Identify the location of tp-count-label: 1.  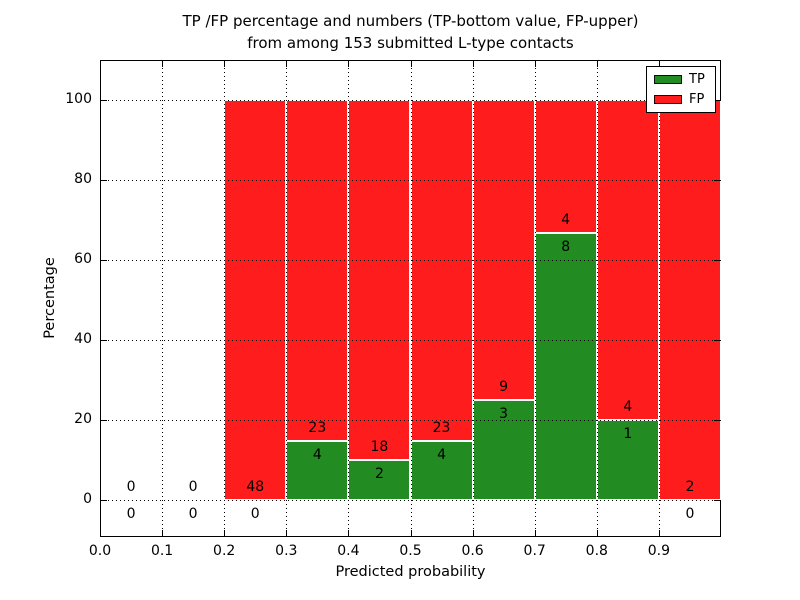
(628, 434).